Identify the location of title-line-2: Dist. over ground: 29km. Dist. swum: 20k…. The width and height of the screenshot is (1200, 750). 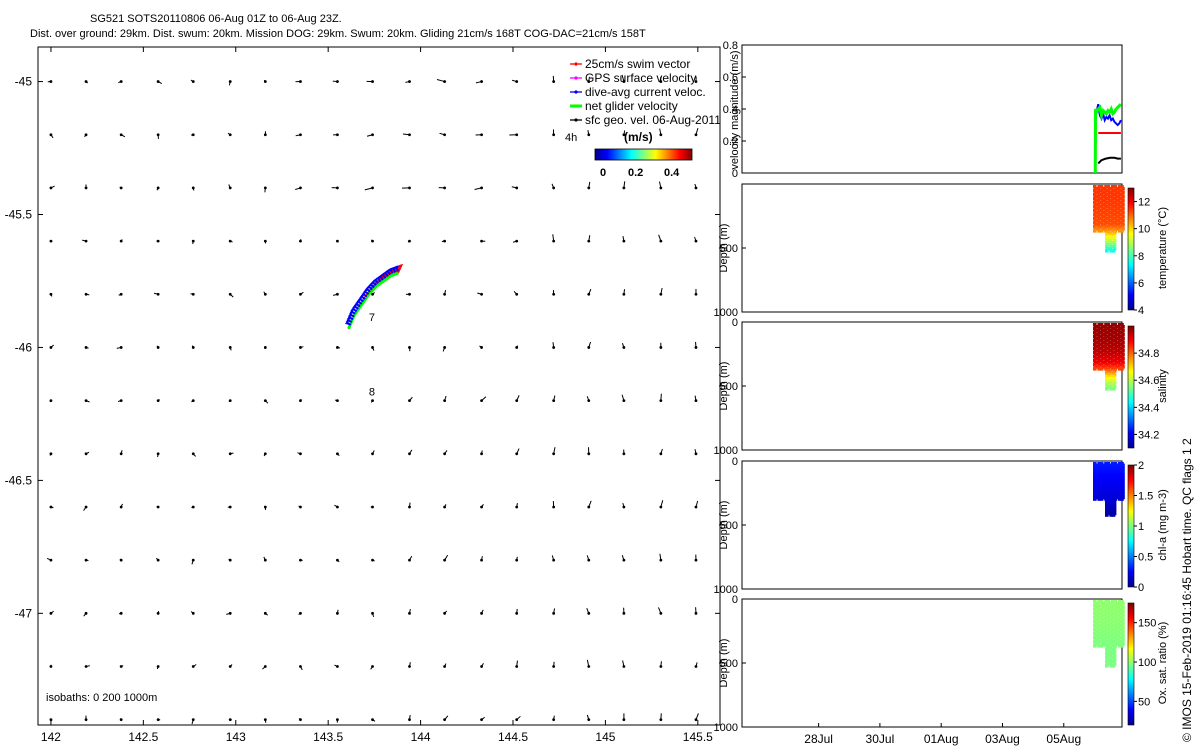
(338, 34).